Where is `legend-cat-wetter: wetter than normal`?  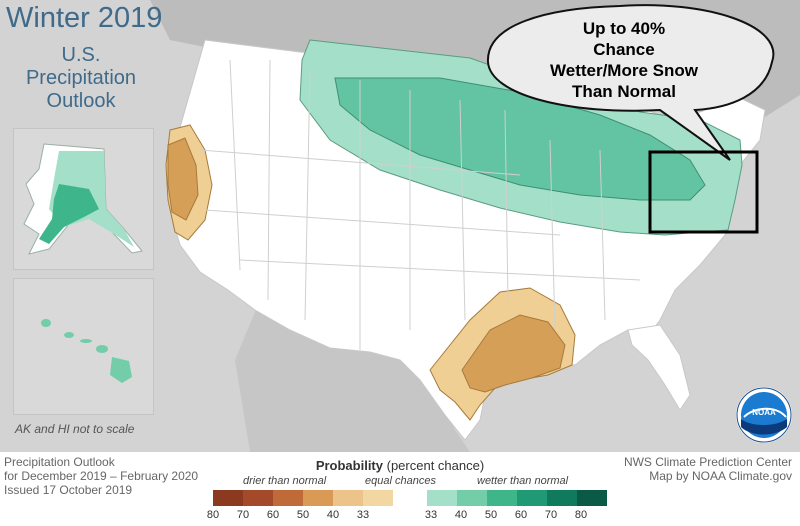
legend-cat-wetter: wetter than normal is located at coordinates (523, 481).